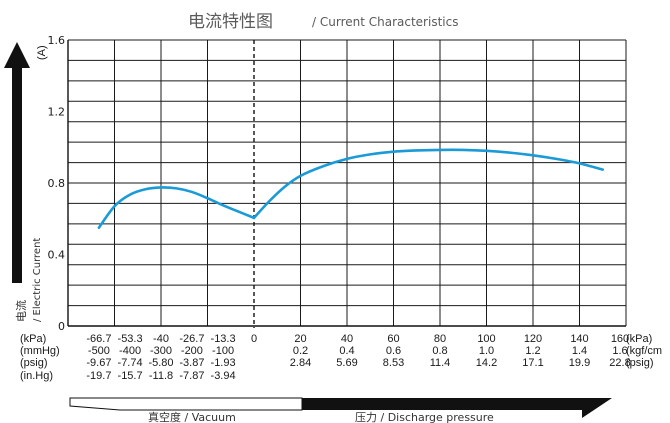  What do you see at coordinates (223, 351) in the screenshot?
I see `x-tick-label: -100` at bounding box center [223, 351].